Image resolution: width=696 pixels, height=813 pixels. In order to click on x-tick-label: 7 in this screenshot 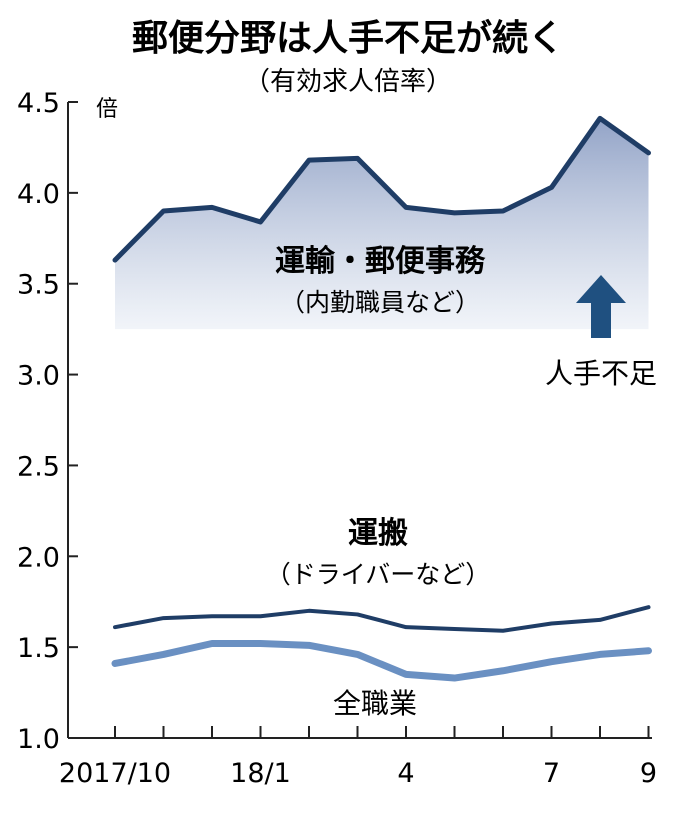, I will do `click(551, 773)`.